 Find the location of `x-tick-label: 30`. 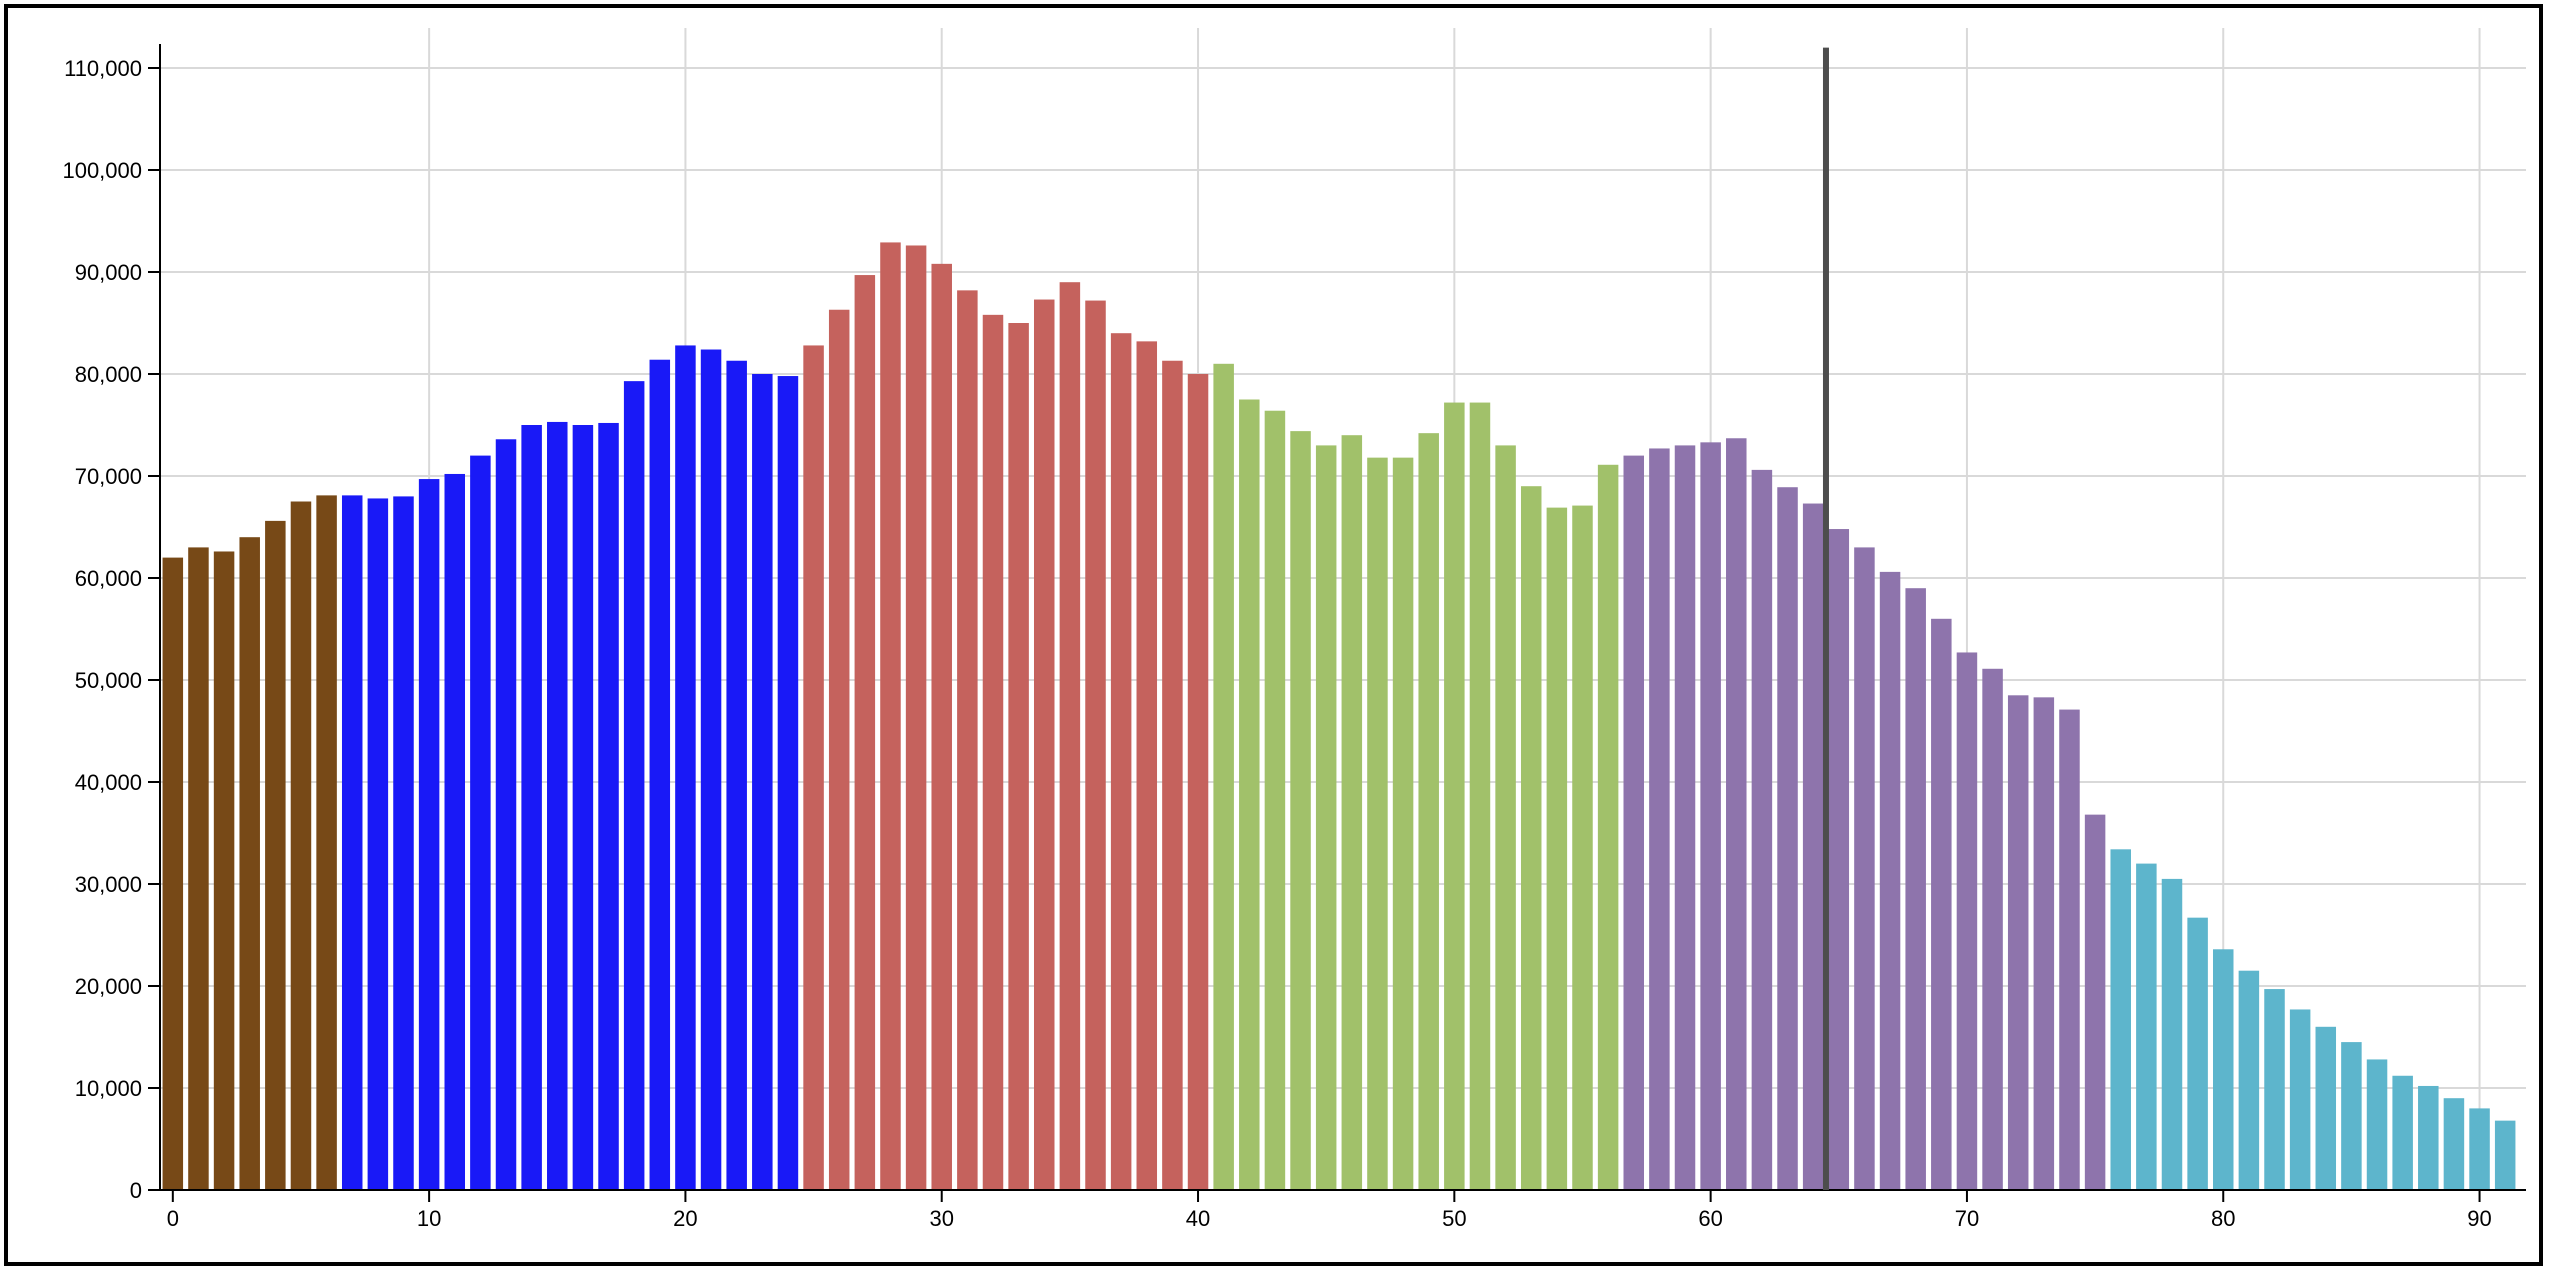

x-tick-label: 30 is located at coordinates (941, 1218).